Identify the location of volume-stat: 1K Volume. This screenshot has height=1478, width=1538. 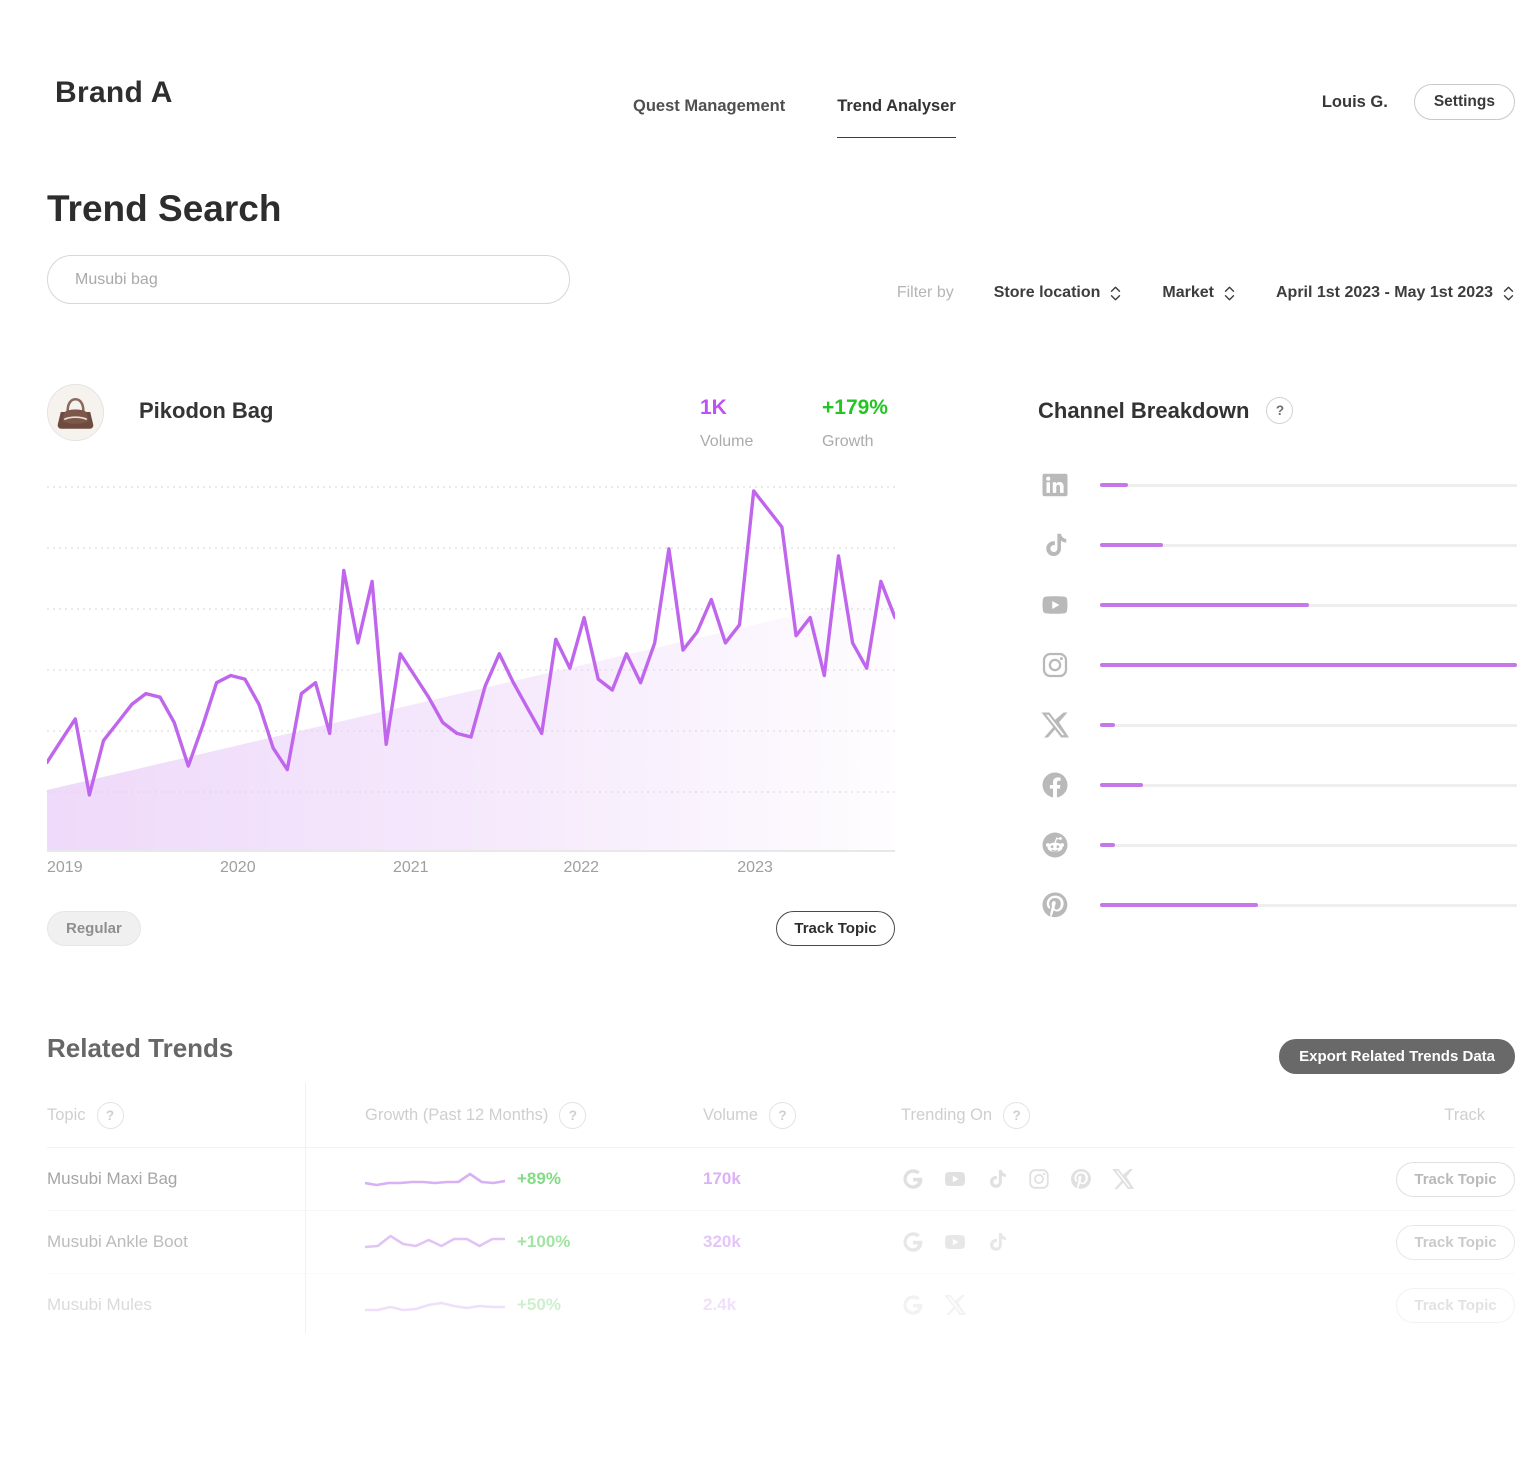
(726, 423).